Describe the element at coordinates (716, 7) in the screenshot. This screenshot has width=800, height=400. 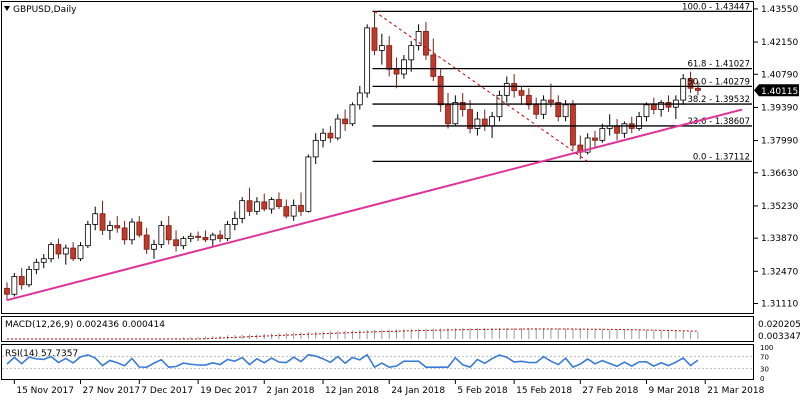
I see `fib-level-label: 100.0 - 1.43447` at that location.